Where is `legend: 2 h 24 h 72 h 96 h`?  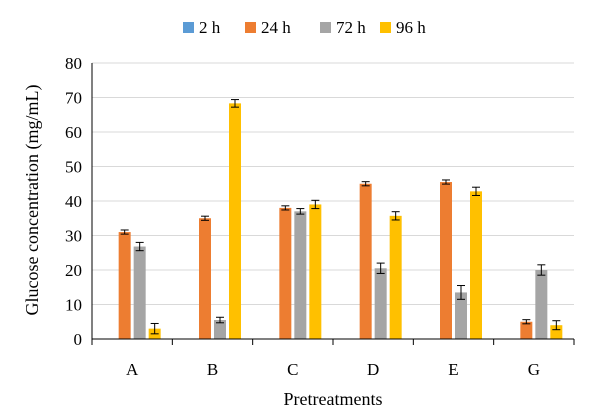 legend: 2 h 24 h 72 h 96 h is located at coordinates (304, 27).